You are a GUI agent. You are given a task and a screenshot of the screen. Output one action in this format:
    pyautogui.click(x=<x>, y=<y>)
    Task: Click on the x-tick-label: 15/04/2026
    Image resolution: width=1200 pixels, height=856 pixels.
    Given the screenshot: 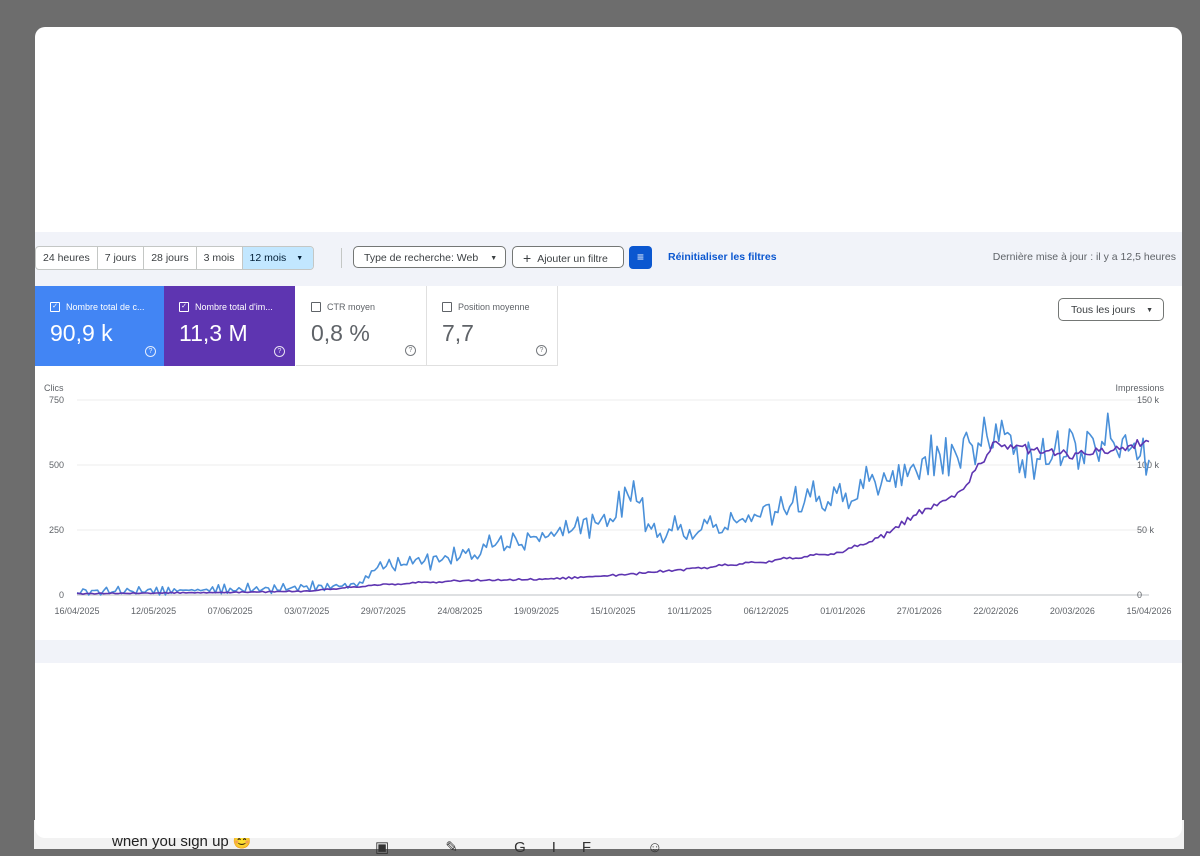 What is the action you would take?
    pyautogui.click(x=1148, y=611)
    